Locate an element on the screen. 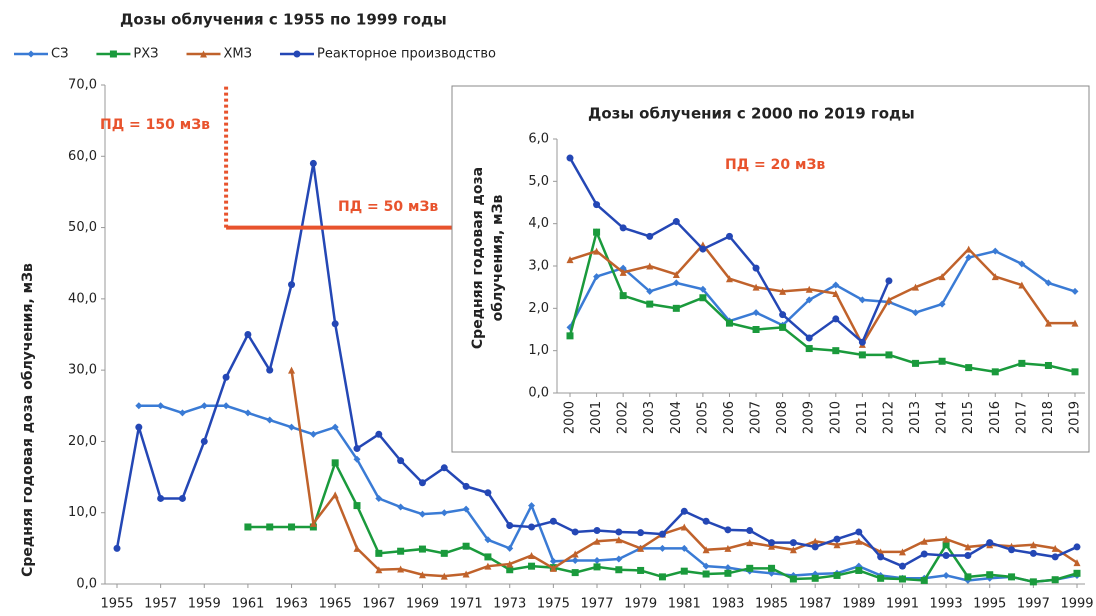  y-tick-label: 0,0 is located at coordinates (538, 393).